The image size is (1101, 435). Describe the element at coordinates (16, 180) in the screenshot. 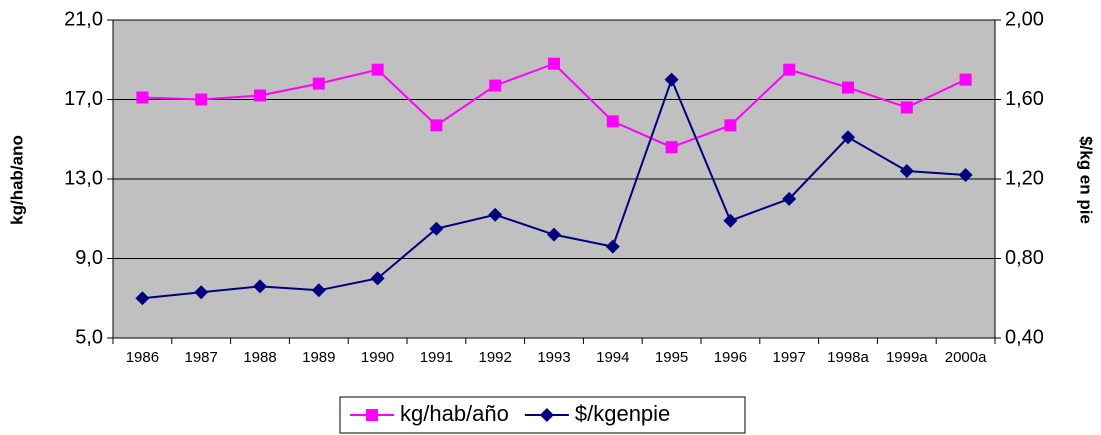

I see `y-axis-title: kg/hab/ano` at that location.